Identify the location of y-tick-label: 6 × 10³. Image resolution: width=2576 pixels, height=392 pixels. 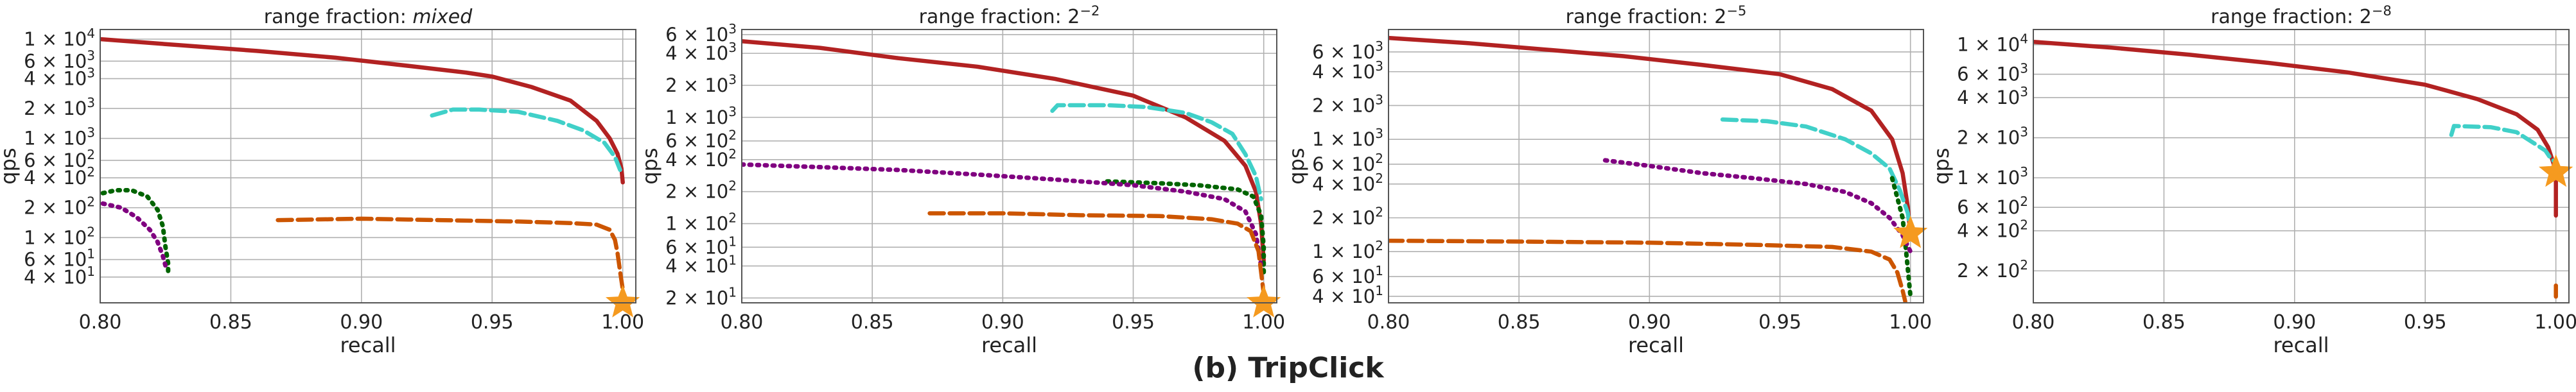
(59, 59).